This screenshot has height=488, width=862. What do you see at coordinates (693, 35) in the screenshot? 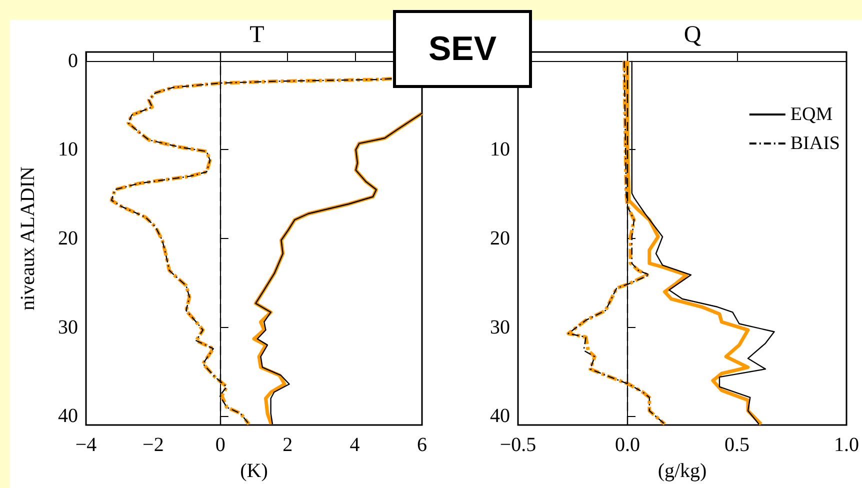
I see `chart-title: Q` at bounding box center [693, 35].